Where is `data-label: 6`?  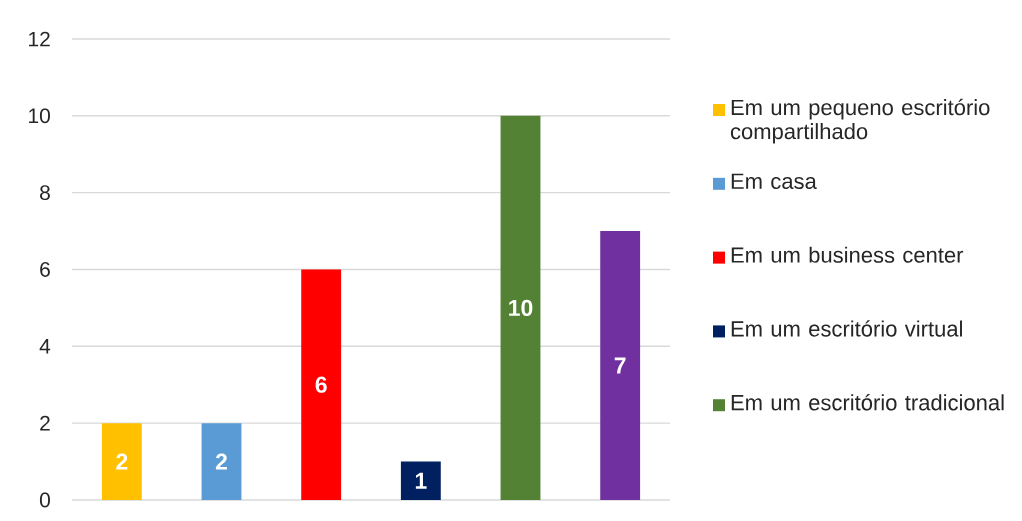 data-label: 6 is located at coordinates (321, 384).